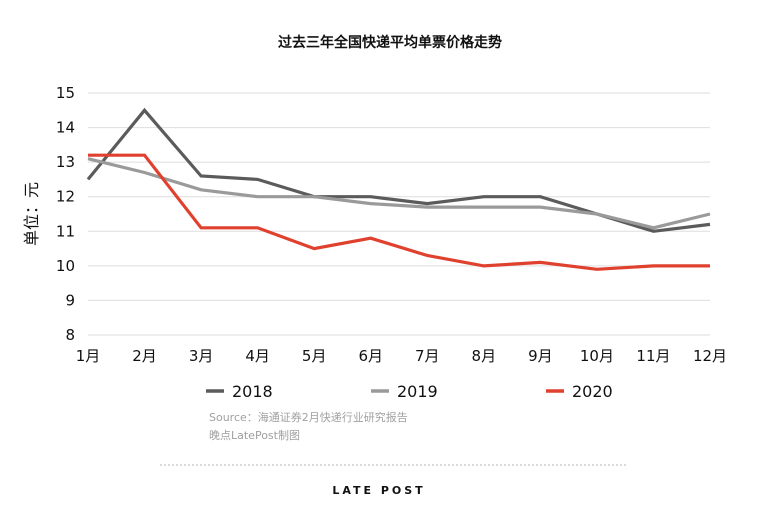 The height and width of the screenshot is (530, 780). What do you see at coordinates (390, 42) in the screenshot?
I see `chart-title: 过去三年全国快递平均单票价格走势` at bounding box center [390, 42].